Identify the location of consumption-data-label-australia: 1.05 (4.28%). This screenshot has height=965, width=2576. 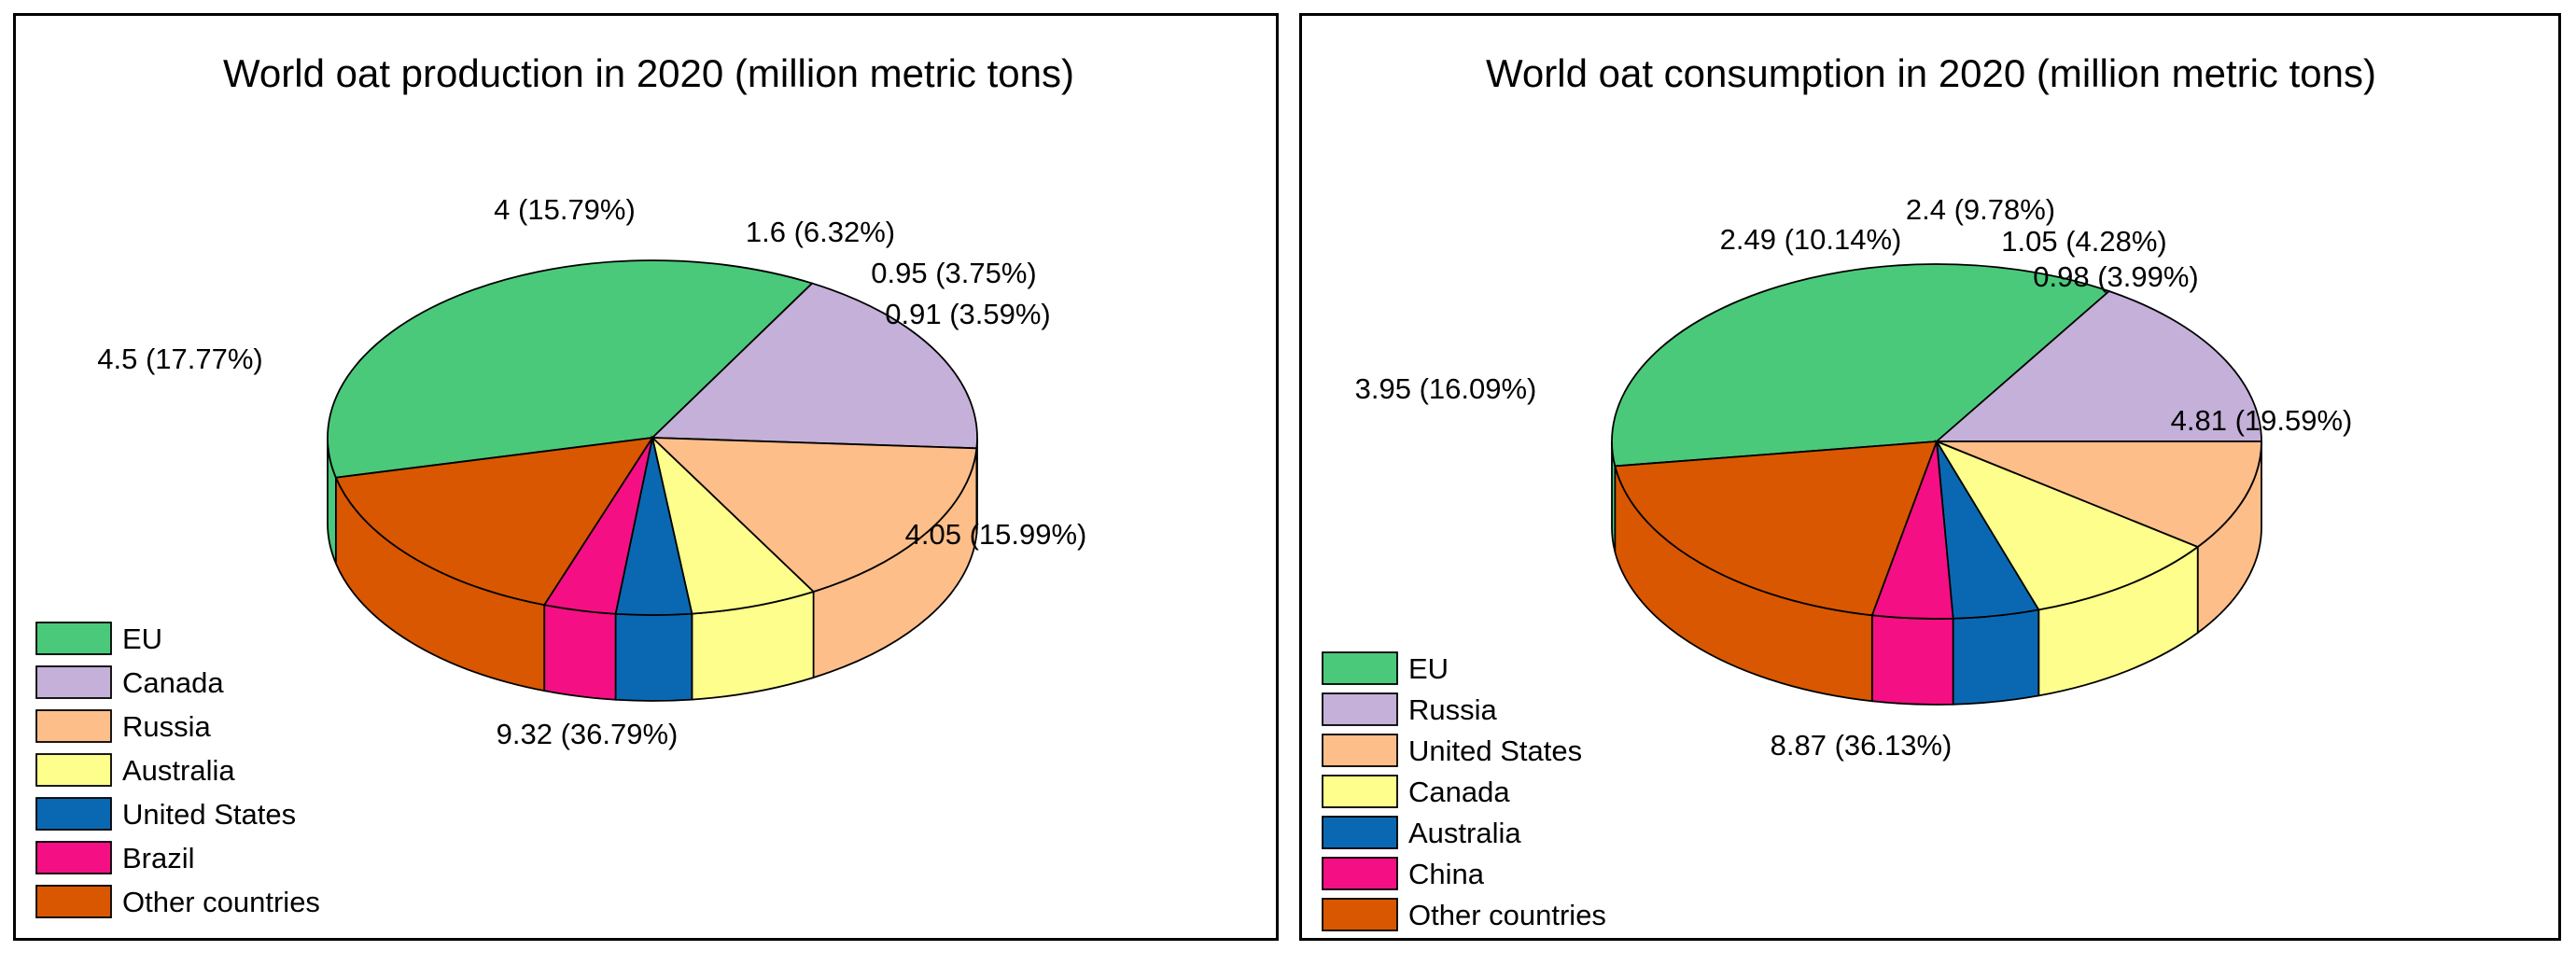
(2084, 241).